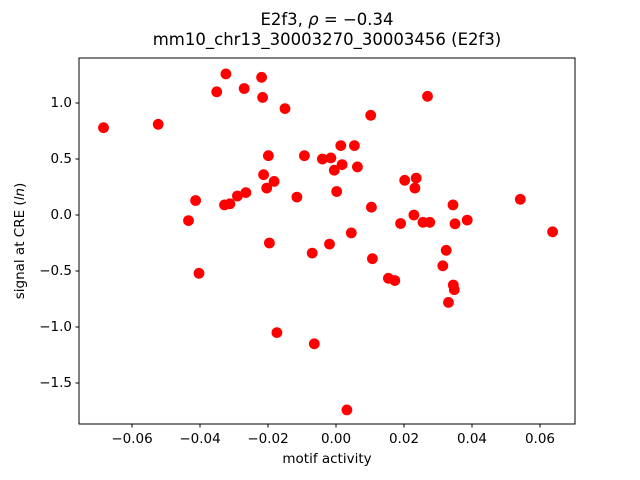 This screenshot has height=480, width=640. What do you see at coordinates (200, 439) in the screenshot?
I see `x-tick-label: −0.04` at bounding box center [200, 439].